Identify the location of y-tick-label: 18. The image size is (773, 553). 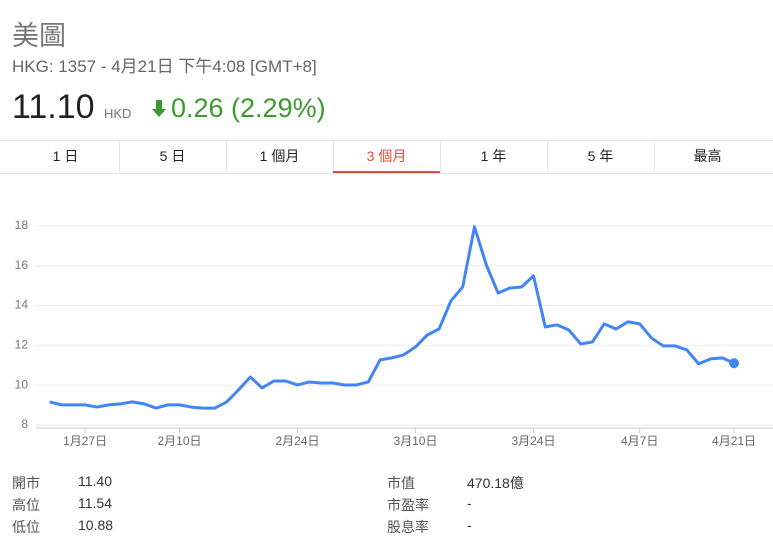
(22, 225).